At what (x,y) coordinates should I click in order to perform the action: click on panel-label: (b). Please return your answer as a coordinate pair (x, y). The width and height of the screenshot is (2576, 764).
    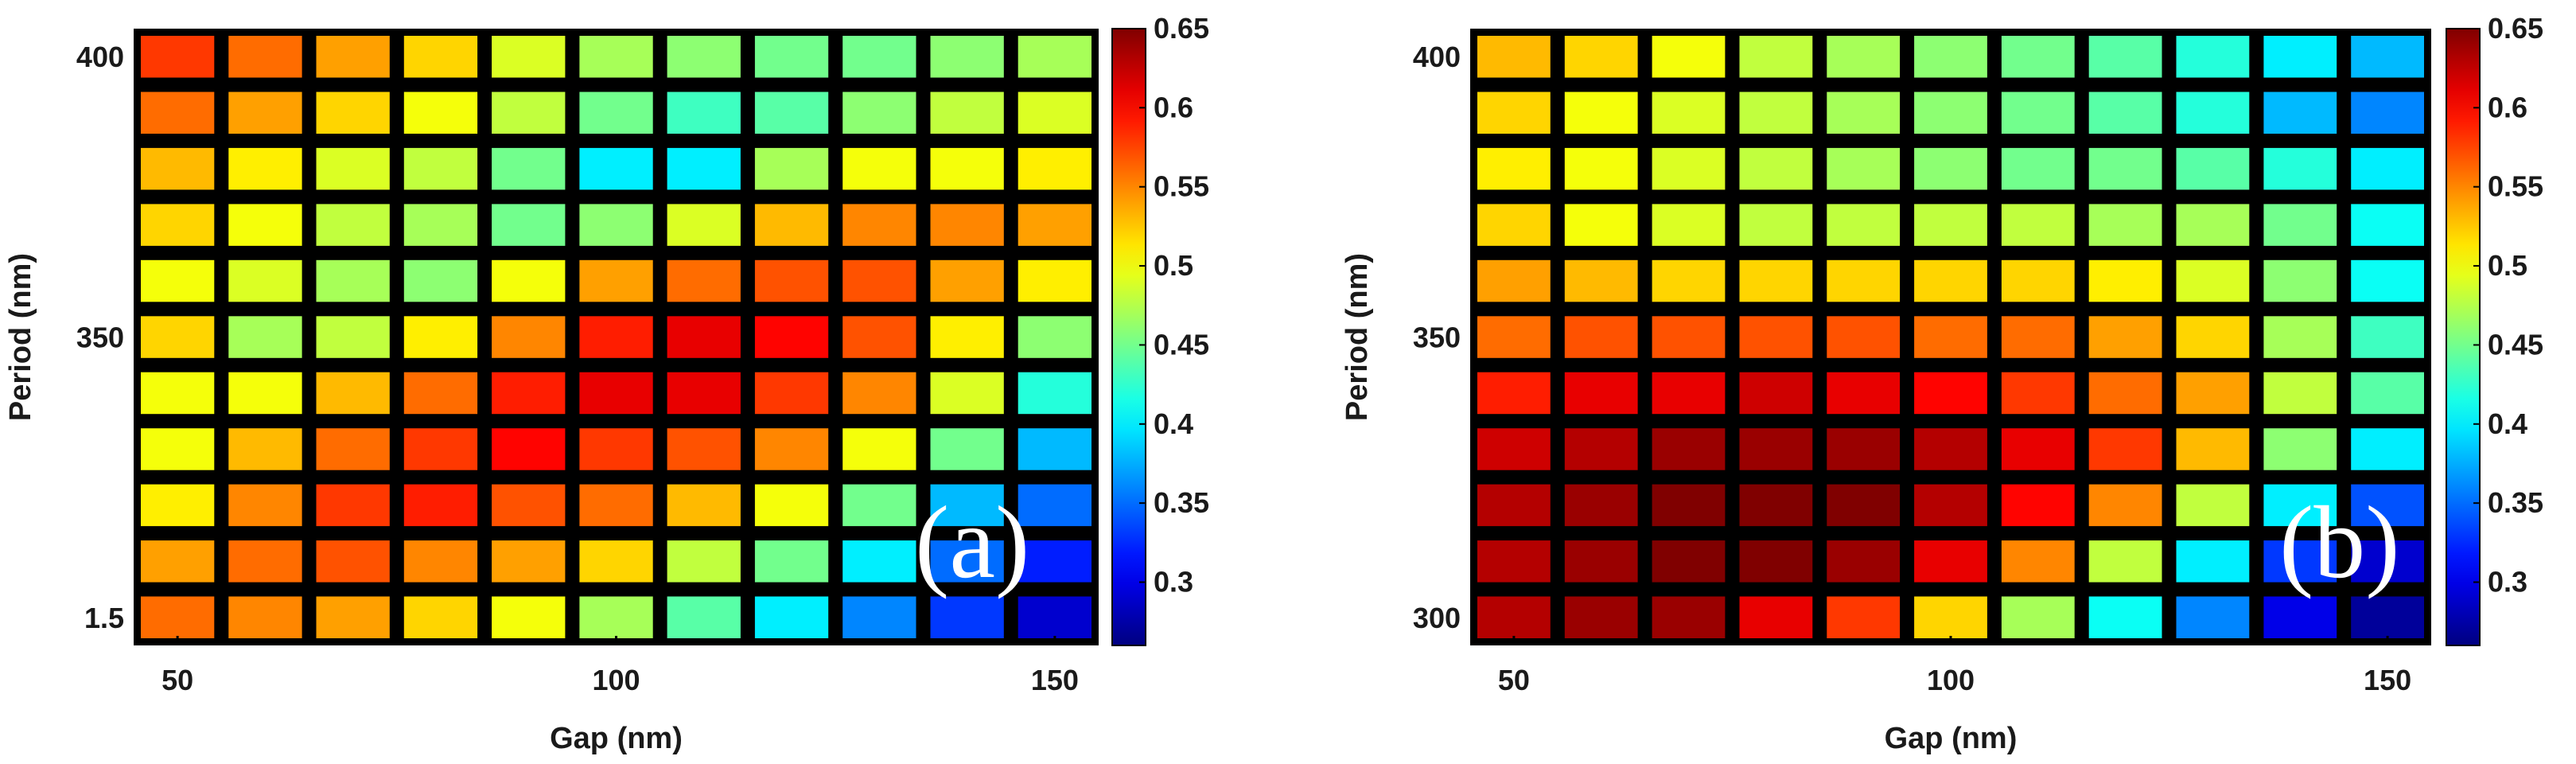
    Looking at the image, I should click on (2340, 542).